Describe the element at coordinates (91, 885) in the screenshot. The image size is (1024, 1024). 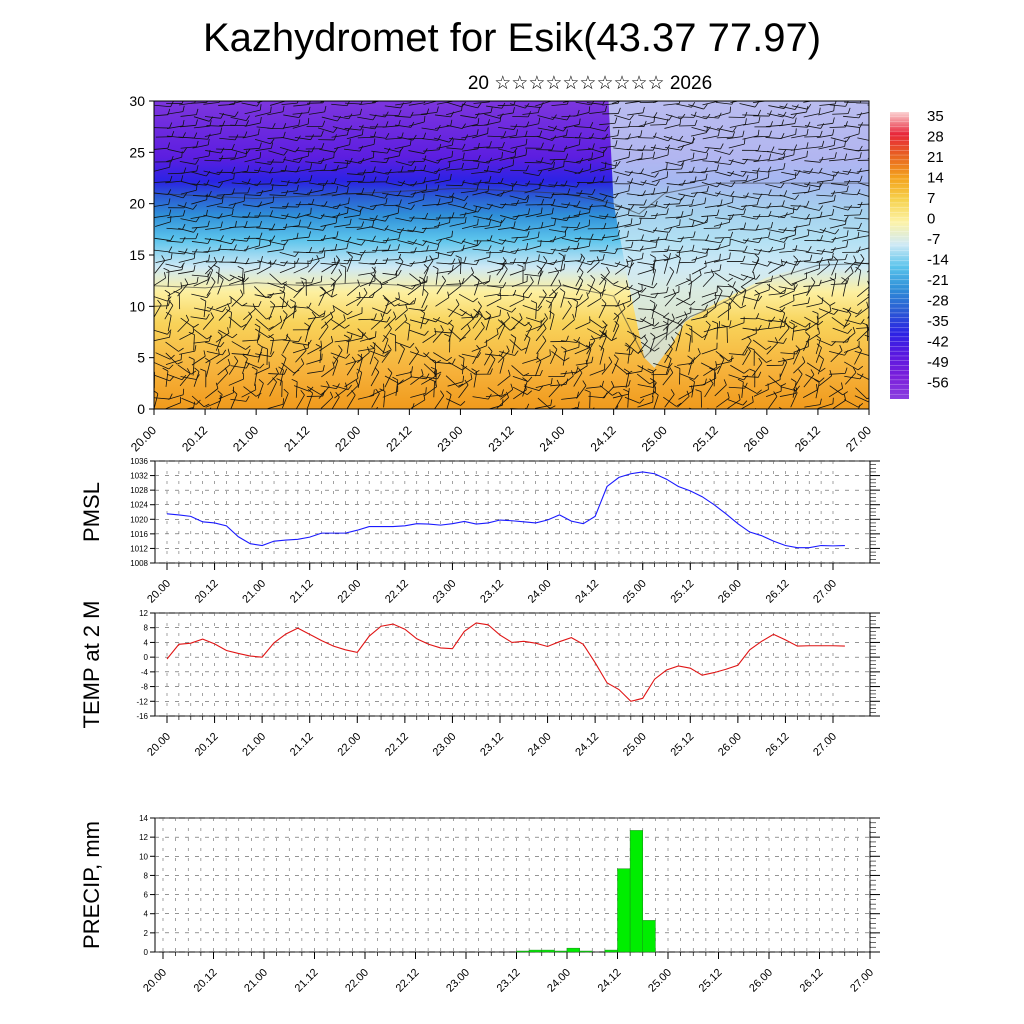
I see `y-axis-label: PRECIP, mm` at that location.